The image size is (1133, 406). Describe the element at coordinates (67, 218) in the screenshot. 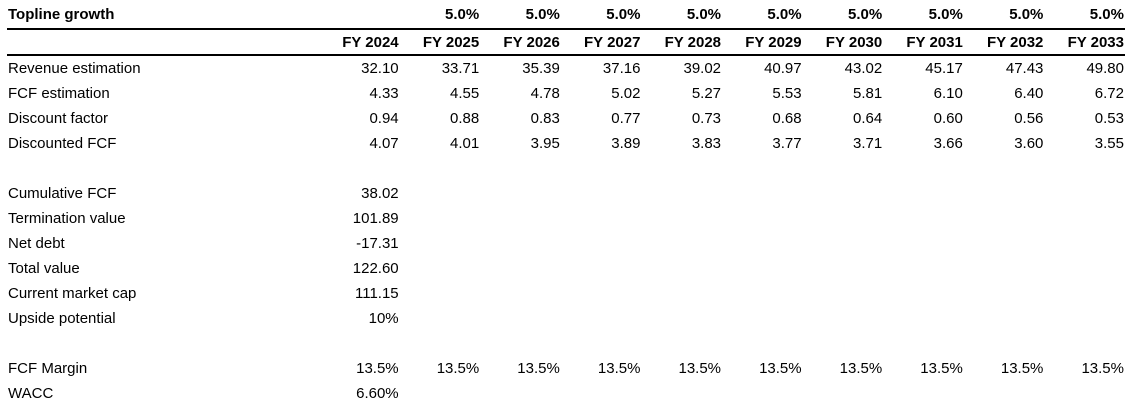

I see `row-label-termination-value: Termination value` at that location.